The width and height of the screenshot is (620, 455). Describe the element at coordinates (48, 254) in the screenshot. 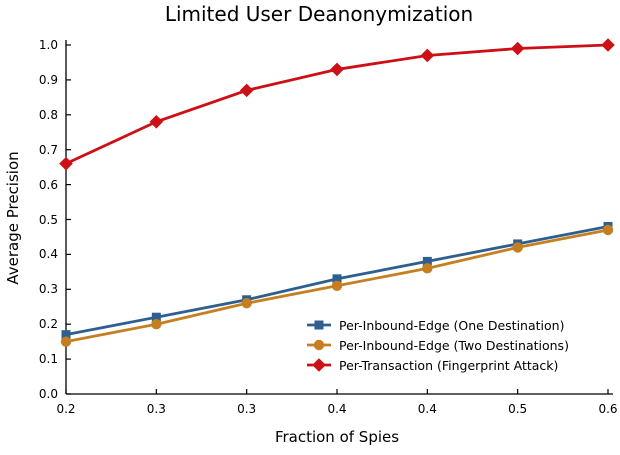

I see `y-tick-label: 0.4` at that location.